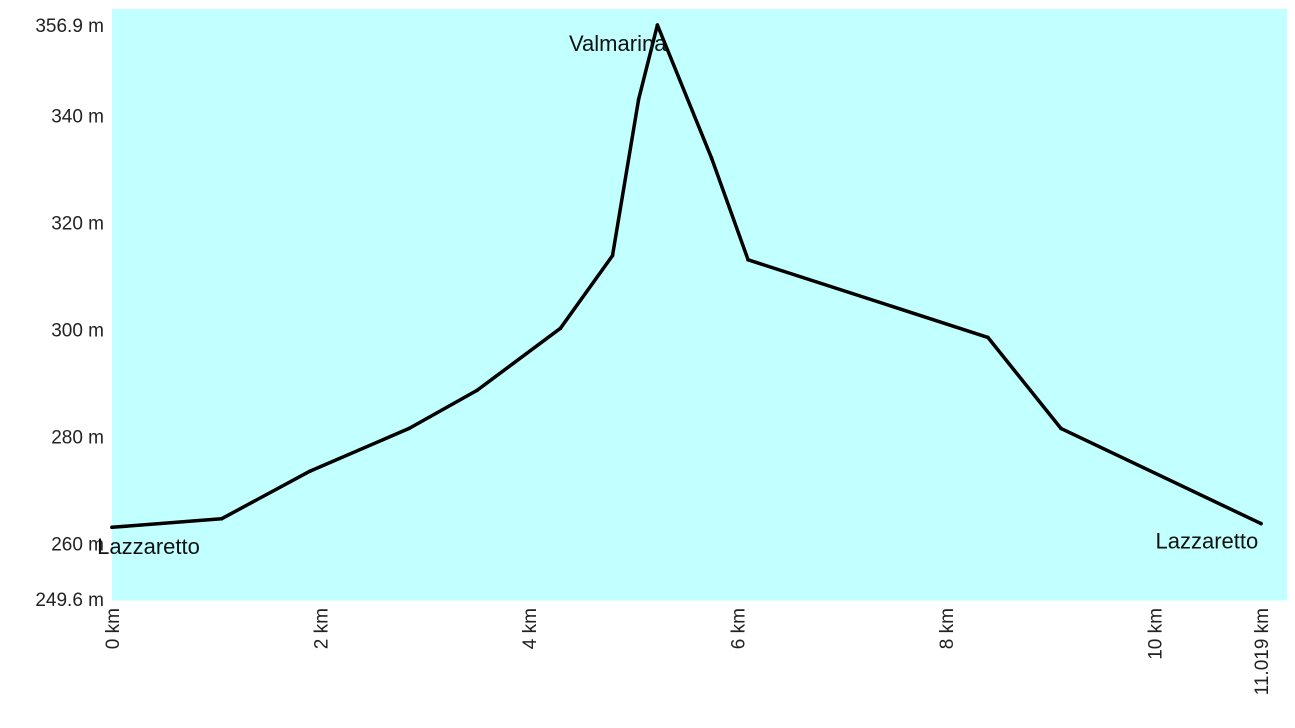 This screenshot has height=728, width=1295. Describe the element at coordinates (77, 116) in the screenshot. I see `y-tick-label: 340 m` at that location.